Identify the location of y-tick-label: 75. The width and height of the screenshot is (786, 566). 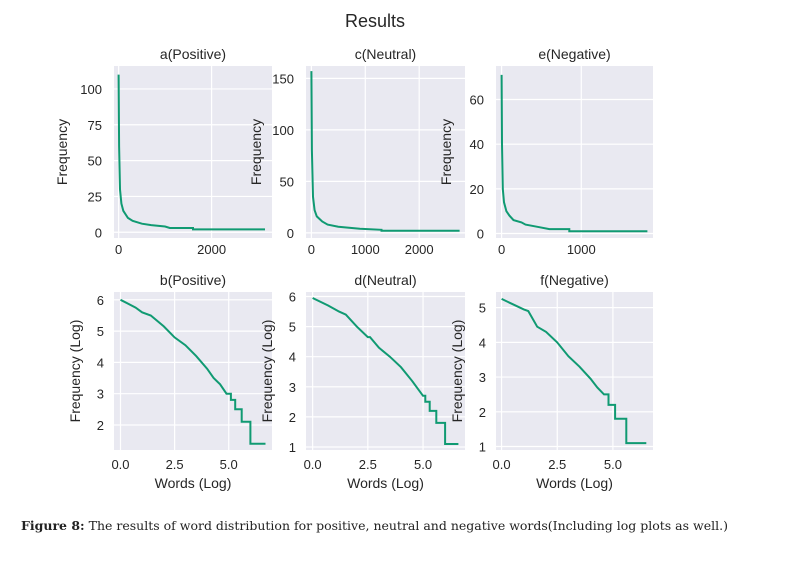
(95, 125).